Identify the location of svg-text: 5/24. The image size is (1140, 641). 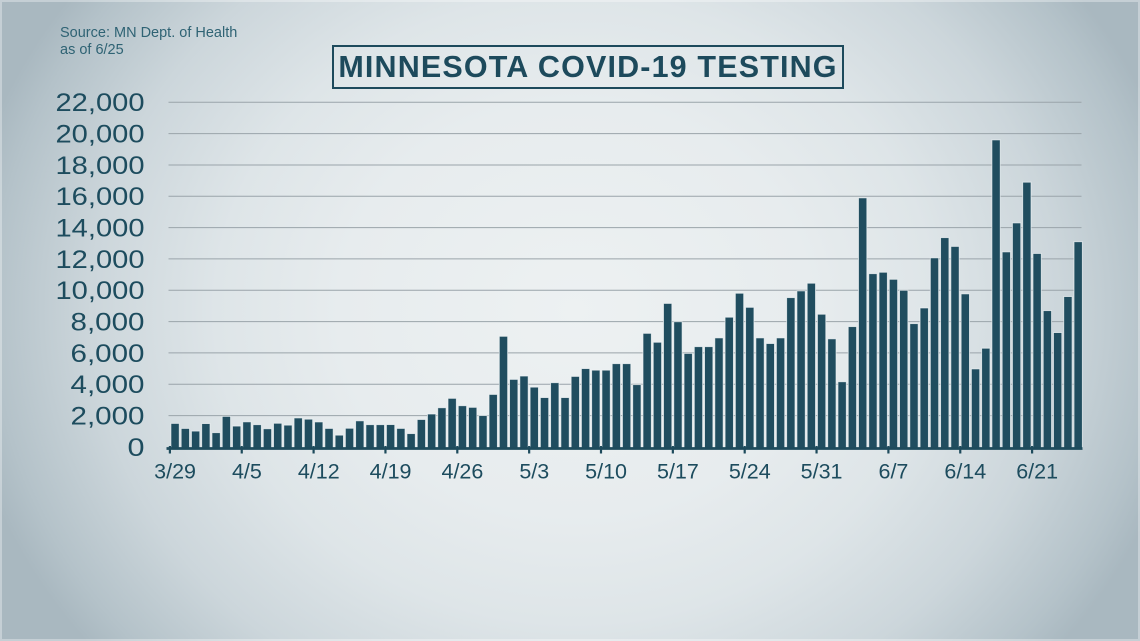
(750, 472).